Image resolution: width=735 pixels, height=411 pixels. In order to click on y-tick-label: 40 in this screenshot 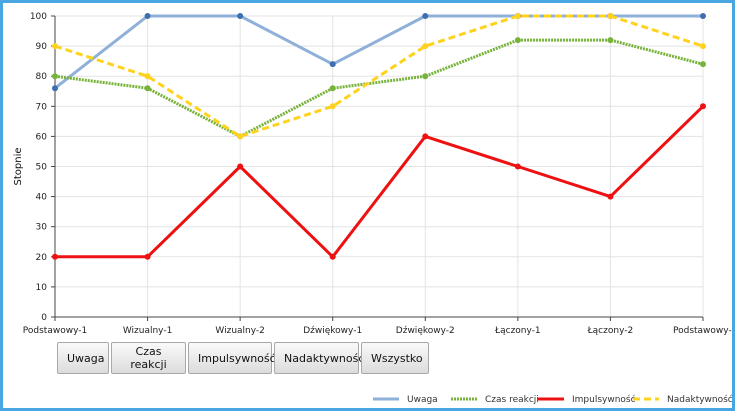, I will do `click(42, 198)`.